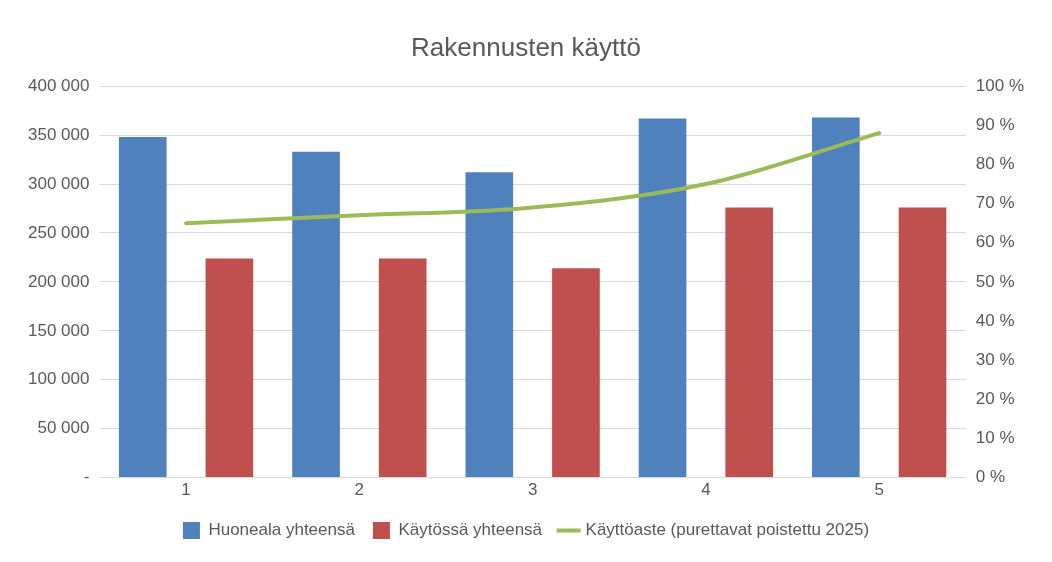 Image resolution: width=1052 pixels, height=562 pixels. Describe the element at coordinates (63, 428) in the screenshot. I see `y-tick-label: 50 000` at that location.